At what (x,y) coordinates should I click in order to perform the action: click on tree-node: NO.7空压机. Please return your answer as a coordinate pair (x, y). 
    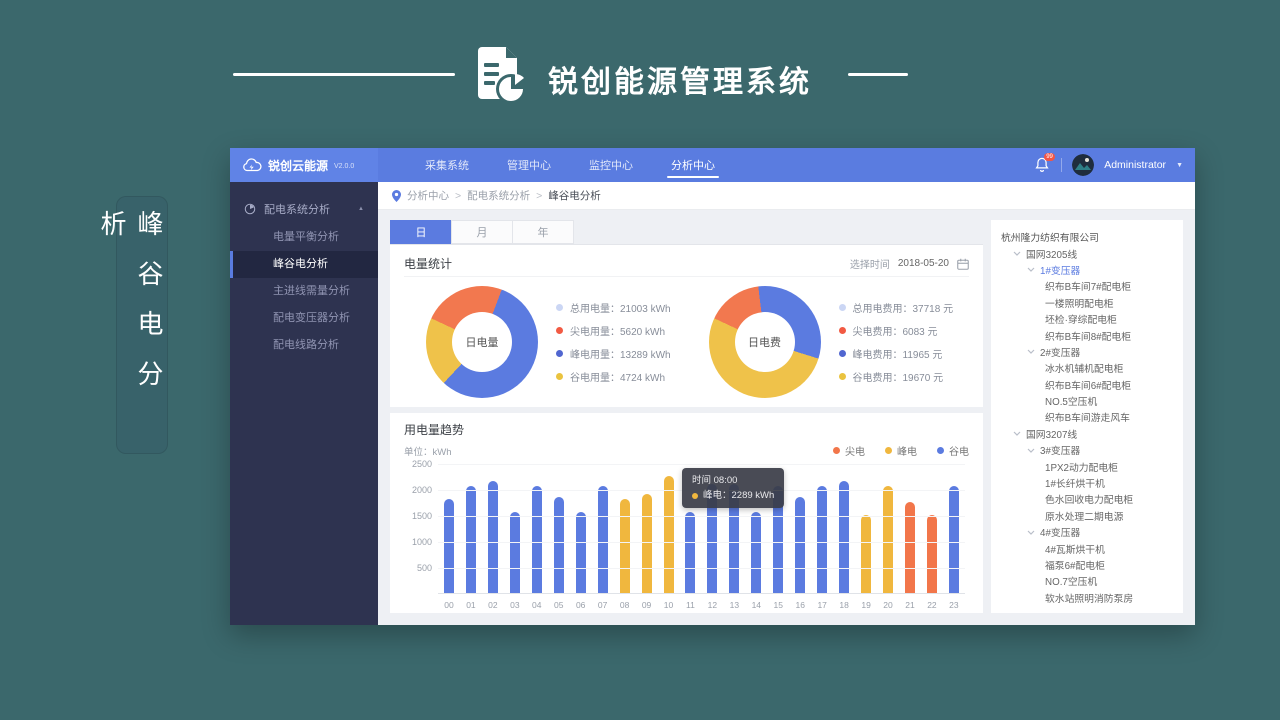
    Looking at the image, I should click on (1087, 581).